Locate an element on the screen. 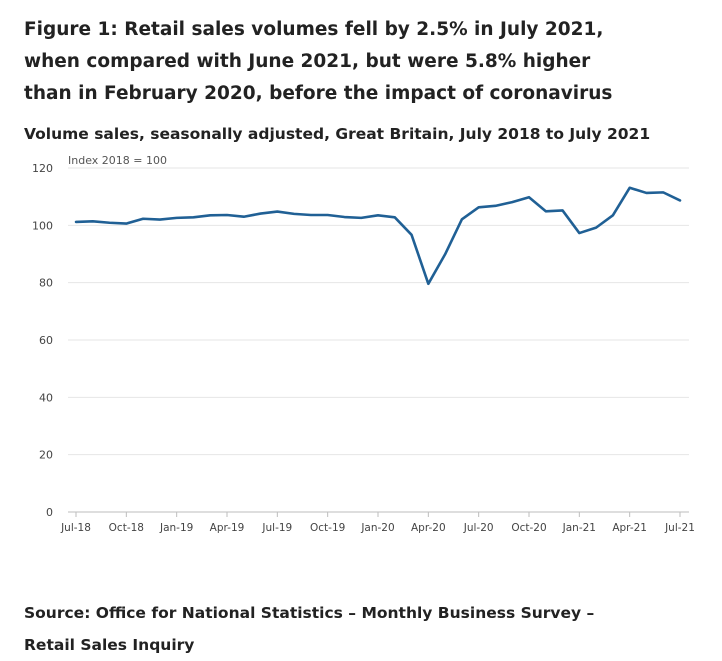 This screenshot has height=661, width=722. x-tick-label: Jul-19 is located at coordinates (276, 528).